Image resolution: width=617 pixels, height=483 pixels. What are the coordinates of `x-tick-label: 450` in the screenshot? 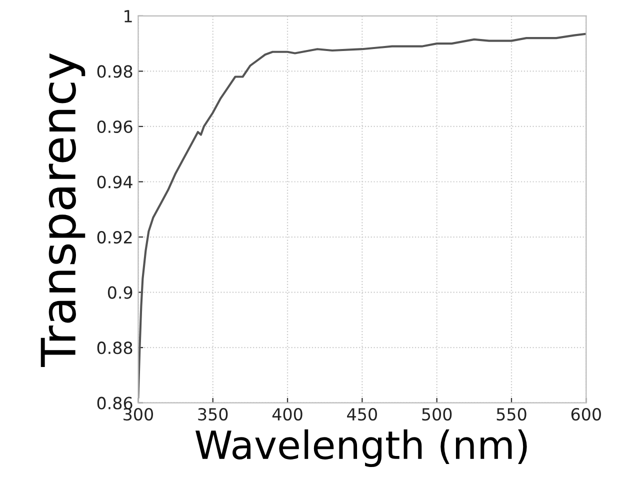 It's located at (362, 414).